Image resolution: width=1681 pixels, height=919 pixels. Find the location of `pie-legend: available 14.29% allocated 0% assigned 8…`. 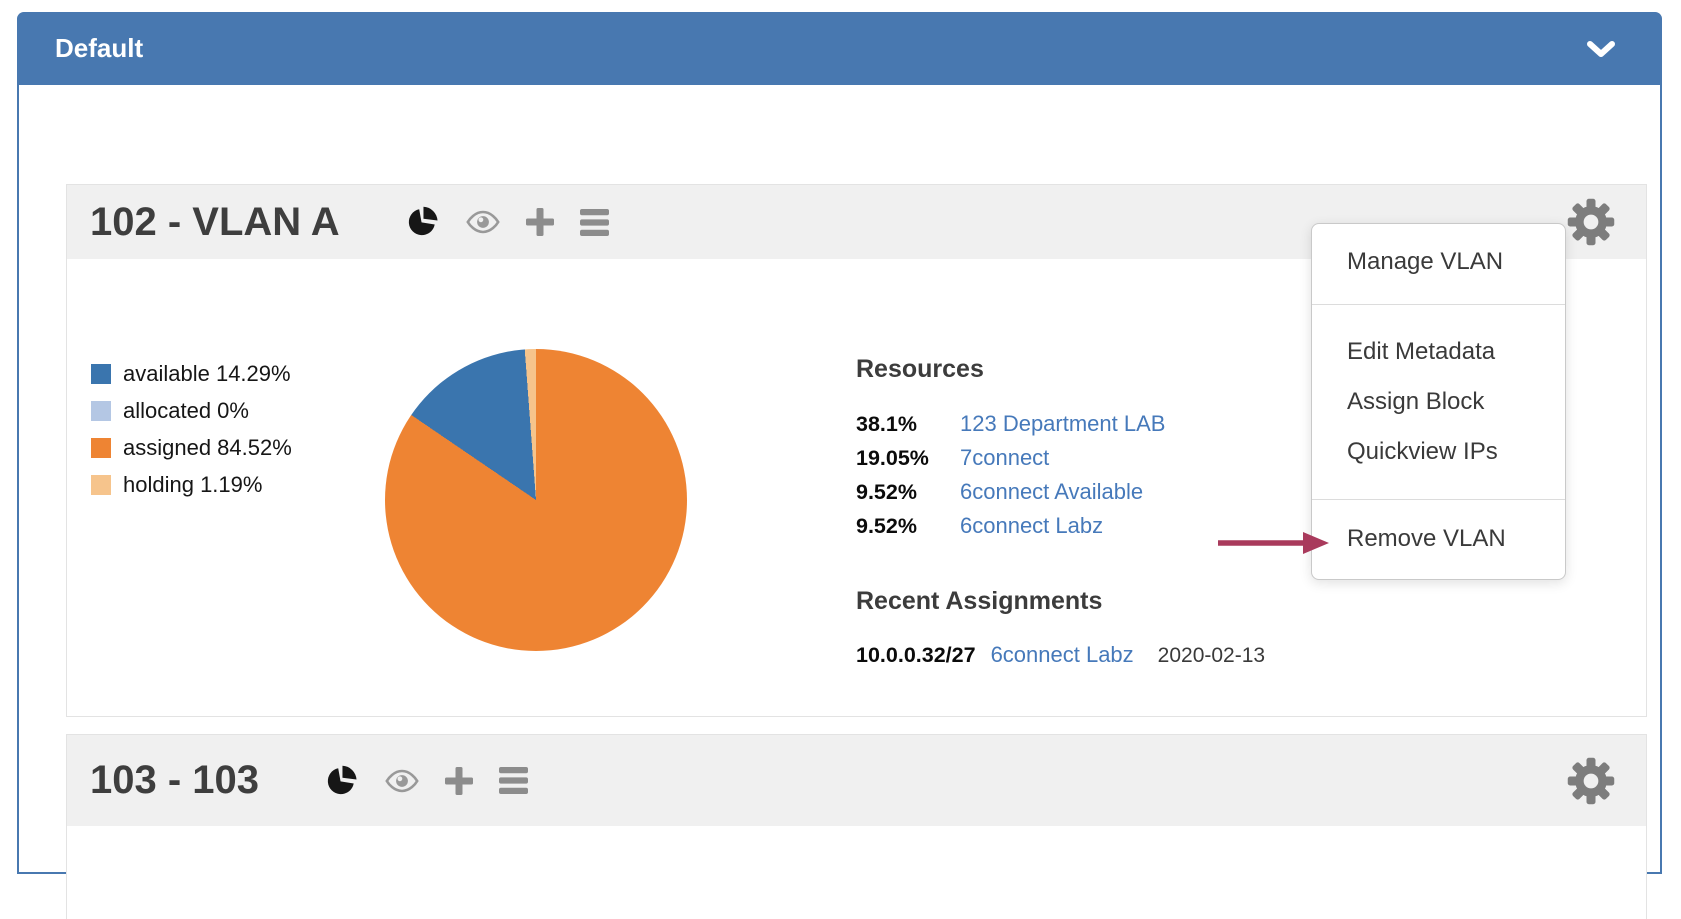

pie-legend: available 14.29% allocated 0% assigned 8… is located at coordinates (191, 435).